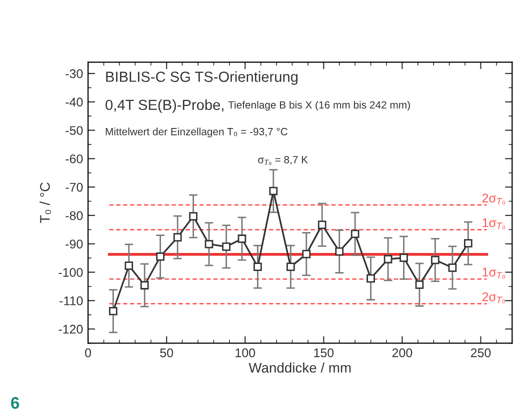  What do you see at coordinates (70, 272) in the screenshot?
I see `y-tick-label: -100` at bounding box center [70, 272].